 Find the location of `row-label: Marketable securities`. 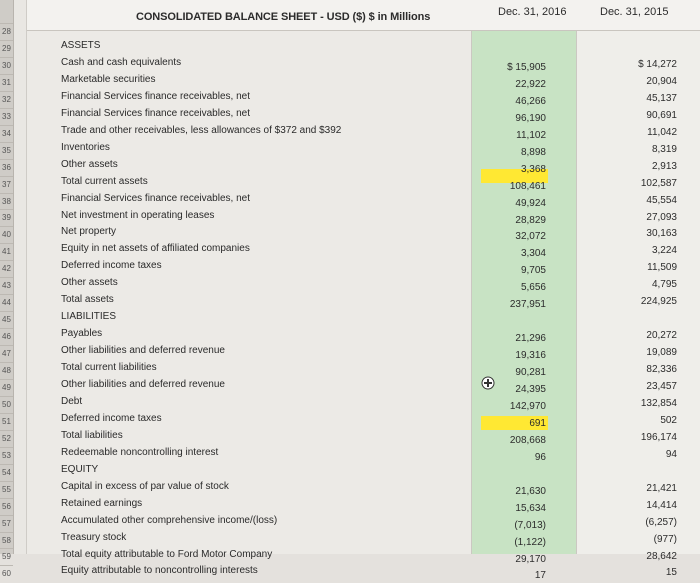

row-label: Marketable securities is located at coordinates (108, 79).